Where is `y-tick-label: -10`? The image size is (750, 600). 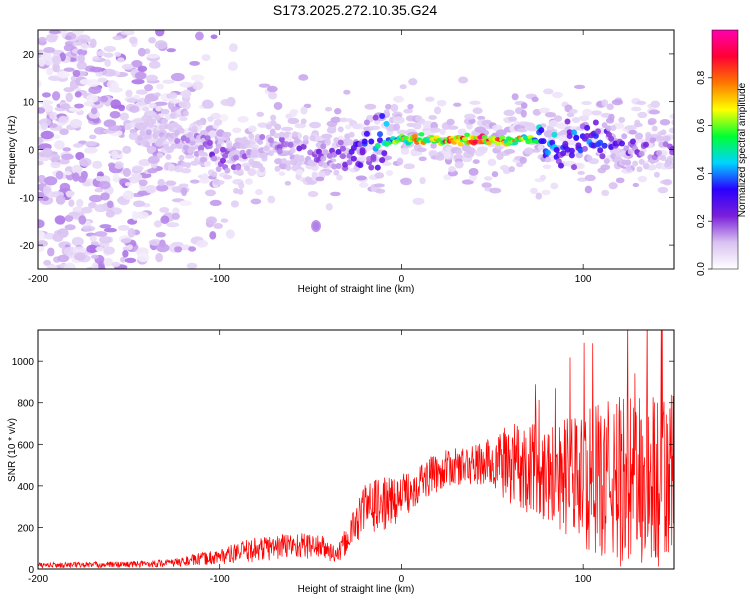 y-tick-label: -10 is located at coordinates (27, 198).